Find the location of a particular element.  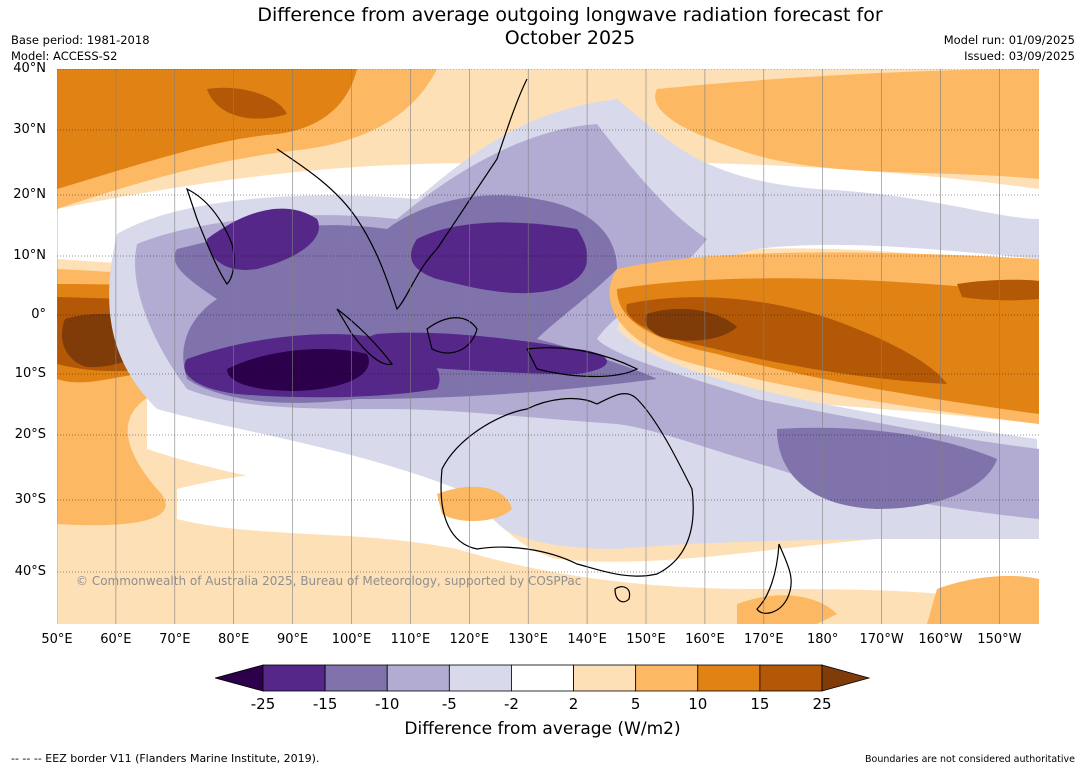

lat-label: 20°S is located at coordinates (30, 434).